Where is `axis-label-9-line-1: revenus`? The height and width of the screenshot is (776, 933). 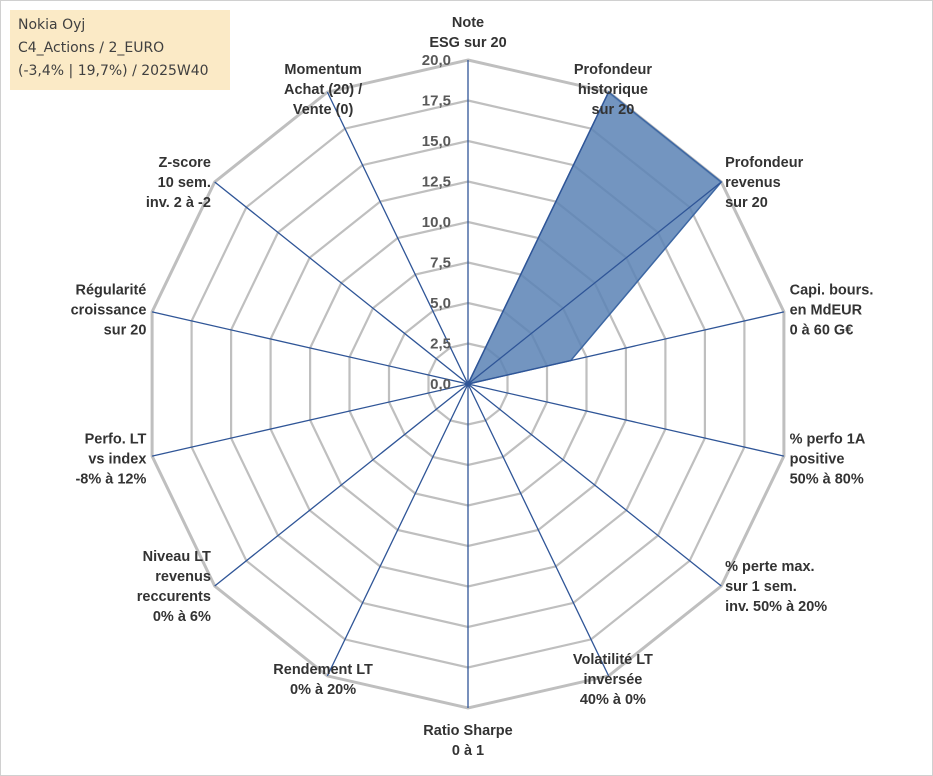
axis-label-9-line-1: revenus is located at coordinates (183, 577).